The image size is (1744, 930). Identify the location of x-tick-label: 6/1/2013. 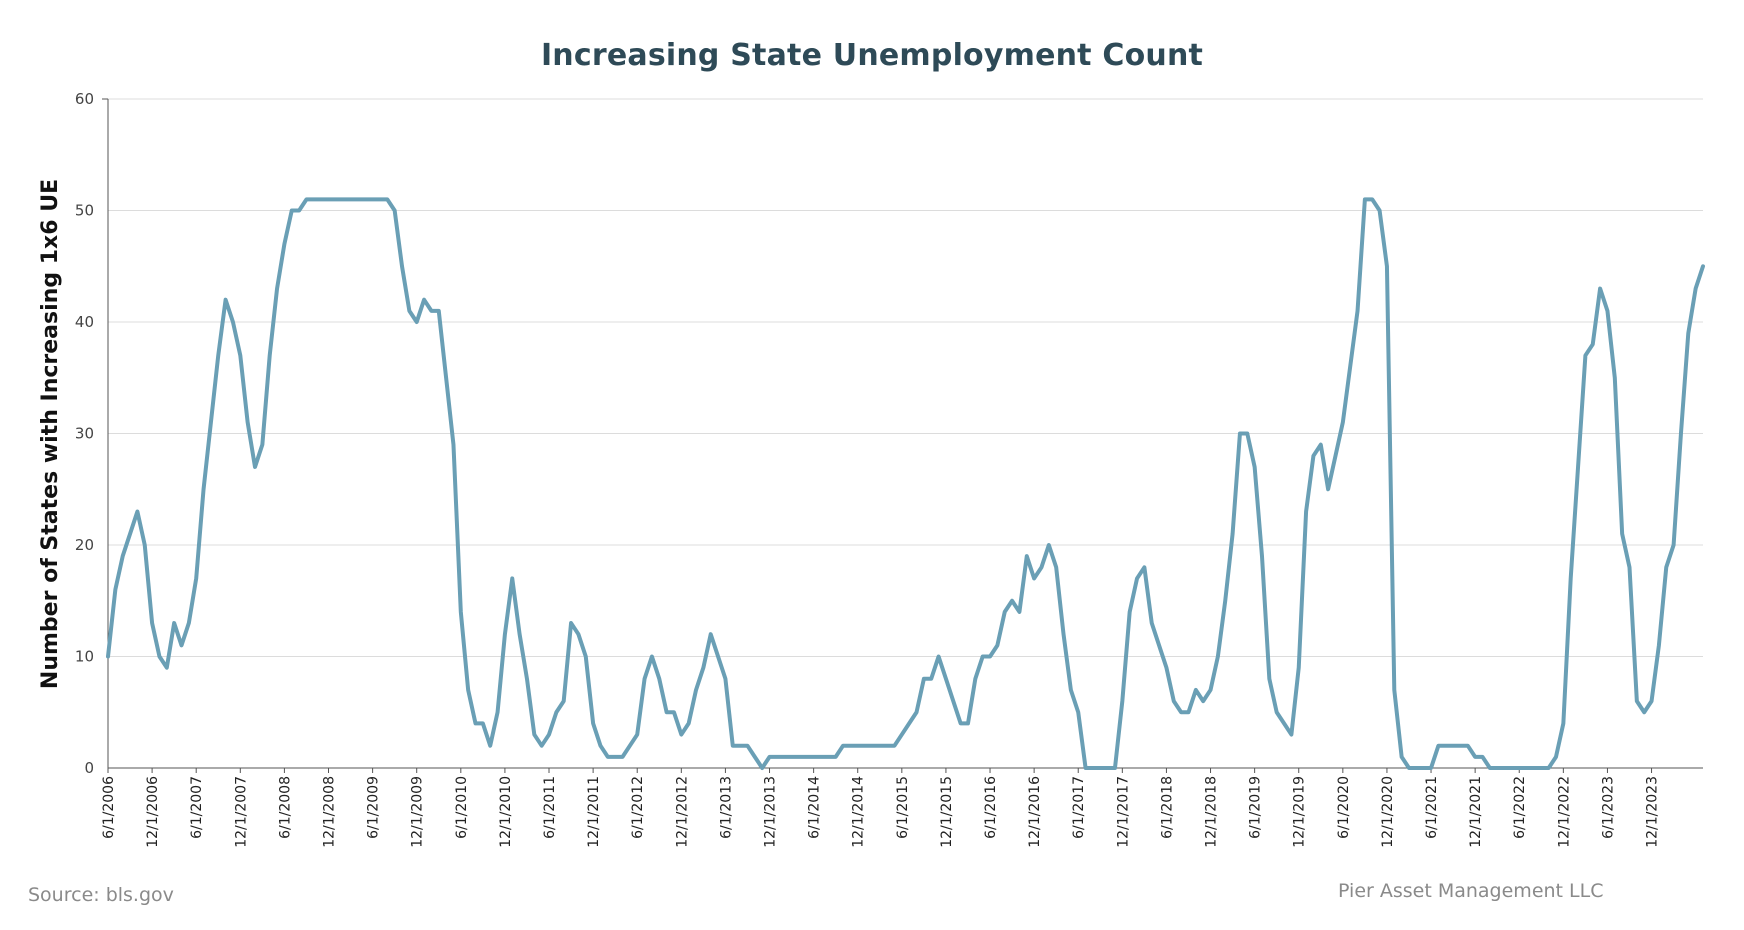
(726, 807).